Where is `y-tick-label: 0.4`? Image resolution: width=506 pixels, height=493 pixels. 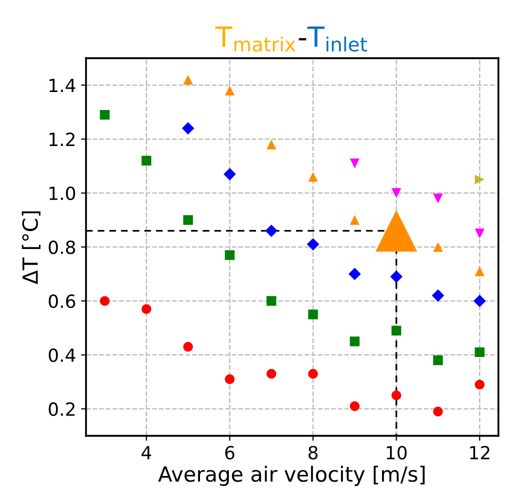
y-tick-label: 0.4 is located at coordinates (62, 355).